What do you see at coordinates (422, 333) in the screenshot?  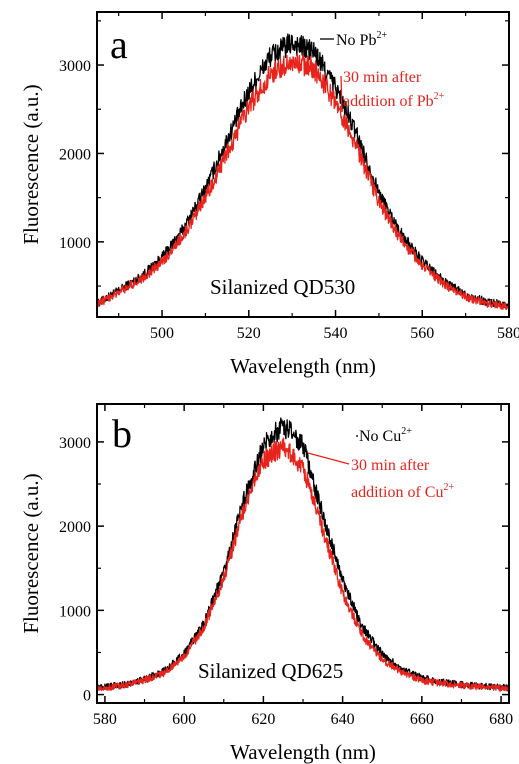 I see `x-tick-label: 560` at bounding box center [422, 333].